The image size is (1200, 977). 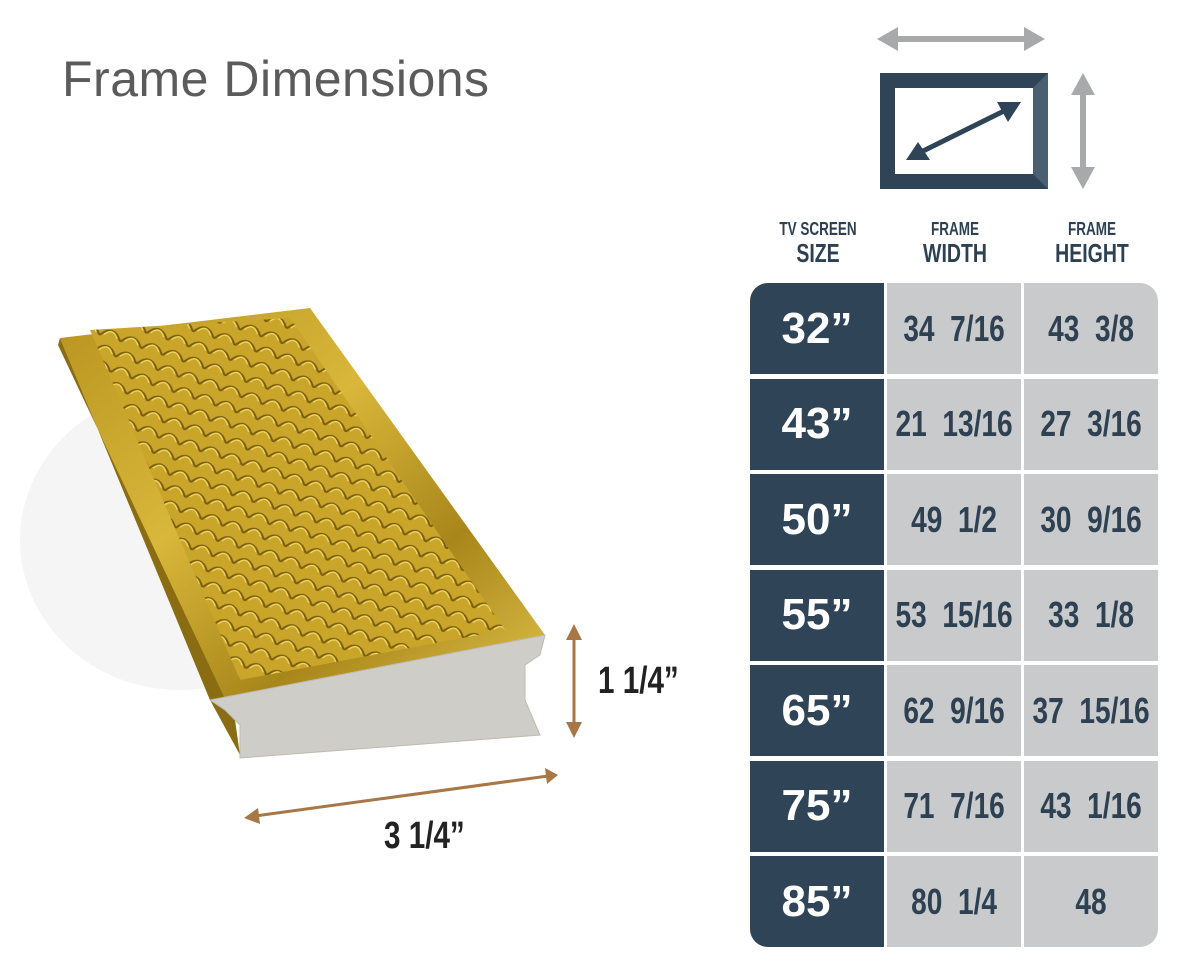 I want to click on tv-size-cell: 85”, so click(x=817, y=901).